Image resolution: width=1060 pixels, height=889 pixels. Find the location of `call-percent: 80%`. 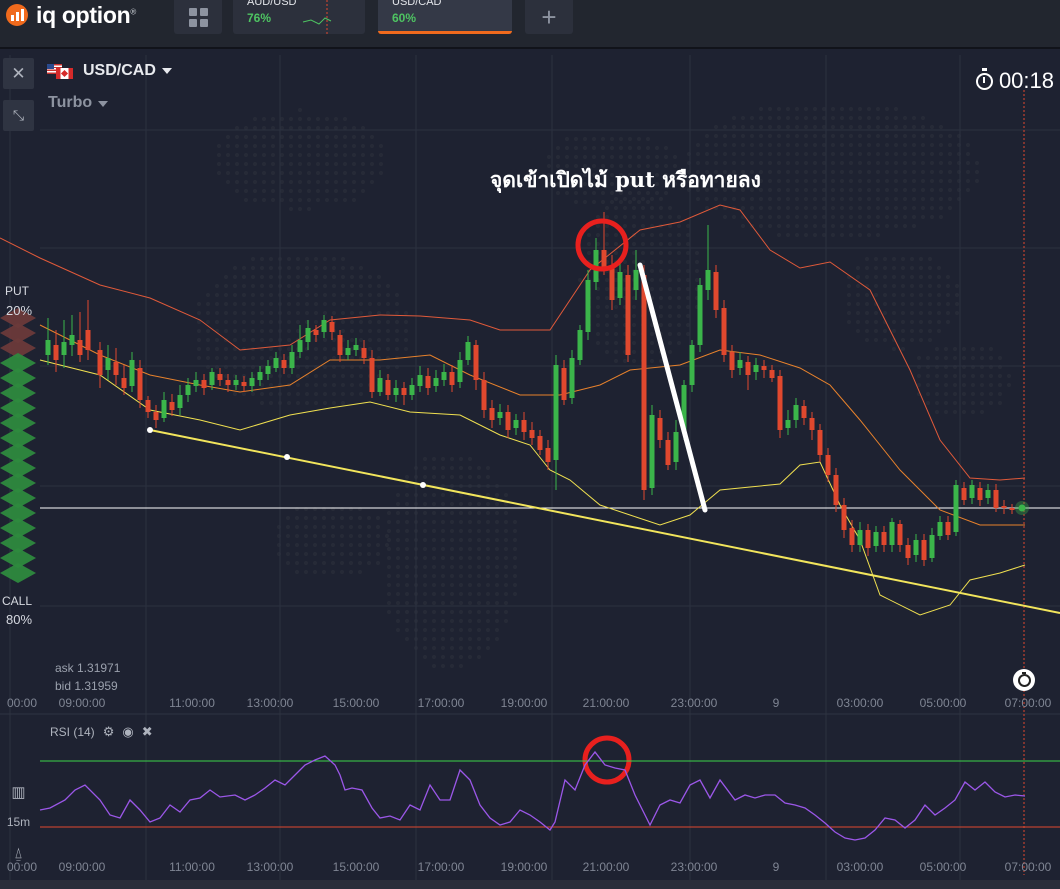

call-percent: 80% is located at coordinates (19, 619).